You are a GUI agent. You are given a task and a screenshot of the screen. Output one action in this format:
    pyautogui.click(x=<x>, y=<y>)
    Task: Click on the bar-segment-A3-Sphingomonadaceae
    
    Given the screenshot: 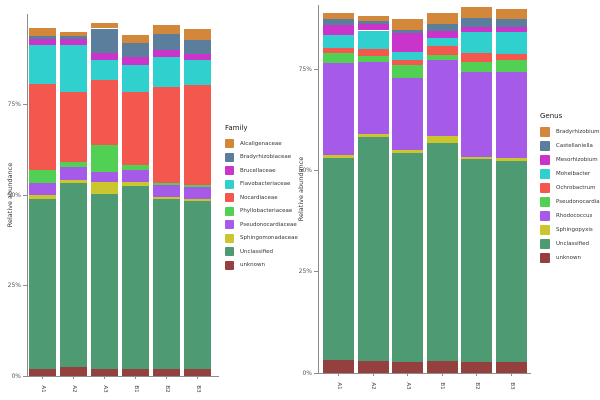 What is the action you would take?
    pyautogui.click(x=104, y=188)
    